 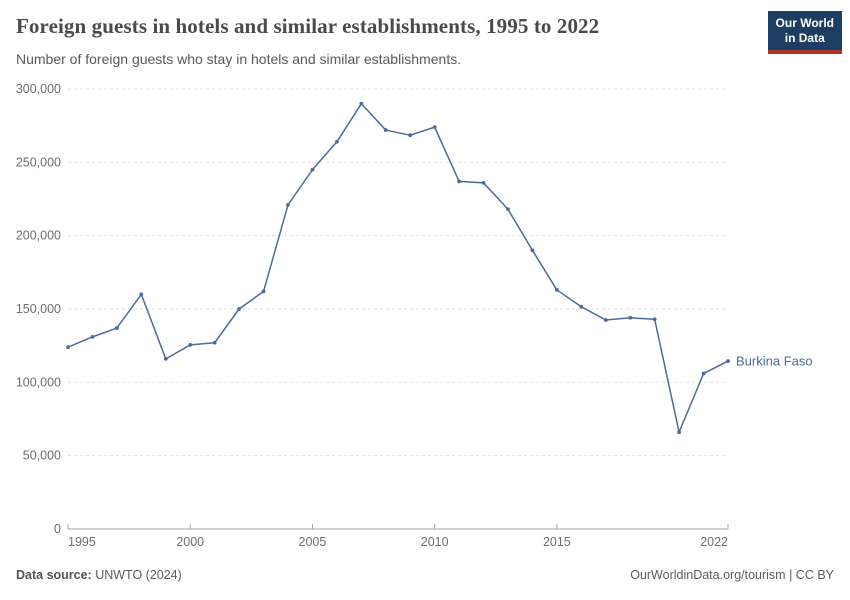 What do you see at coordinates (190, 542) in the screenshot?
I see `x-axis-tick-label: 2000` at bounding box center [190, 542].